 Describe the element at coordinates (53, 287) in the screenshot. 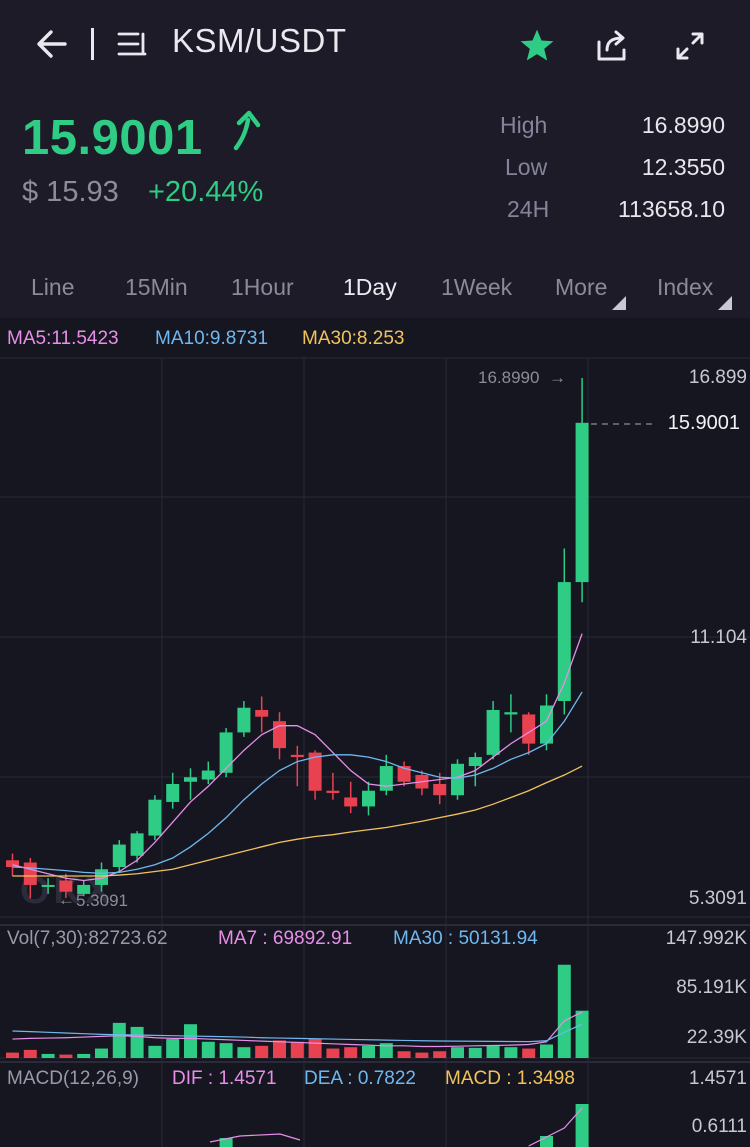

I see `tab-line: Line` at that location.